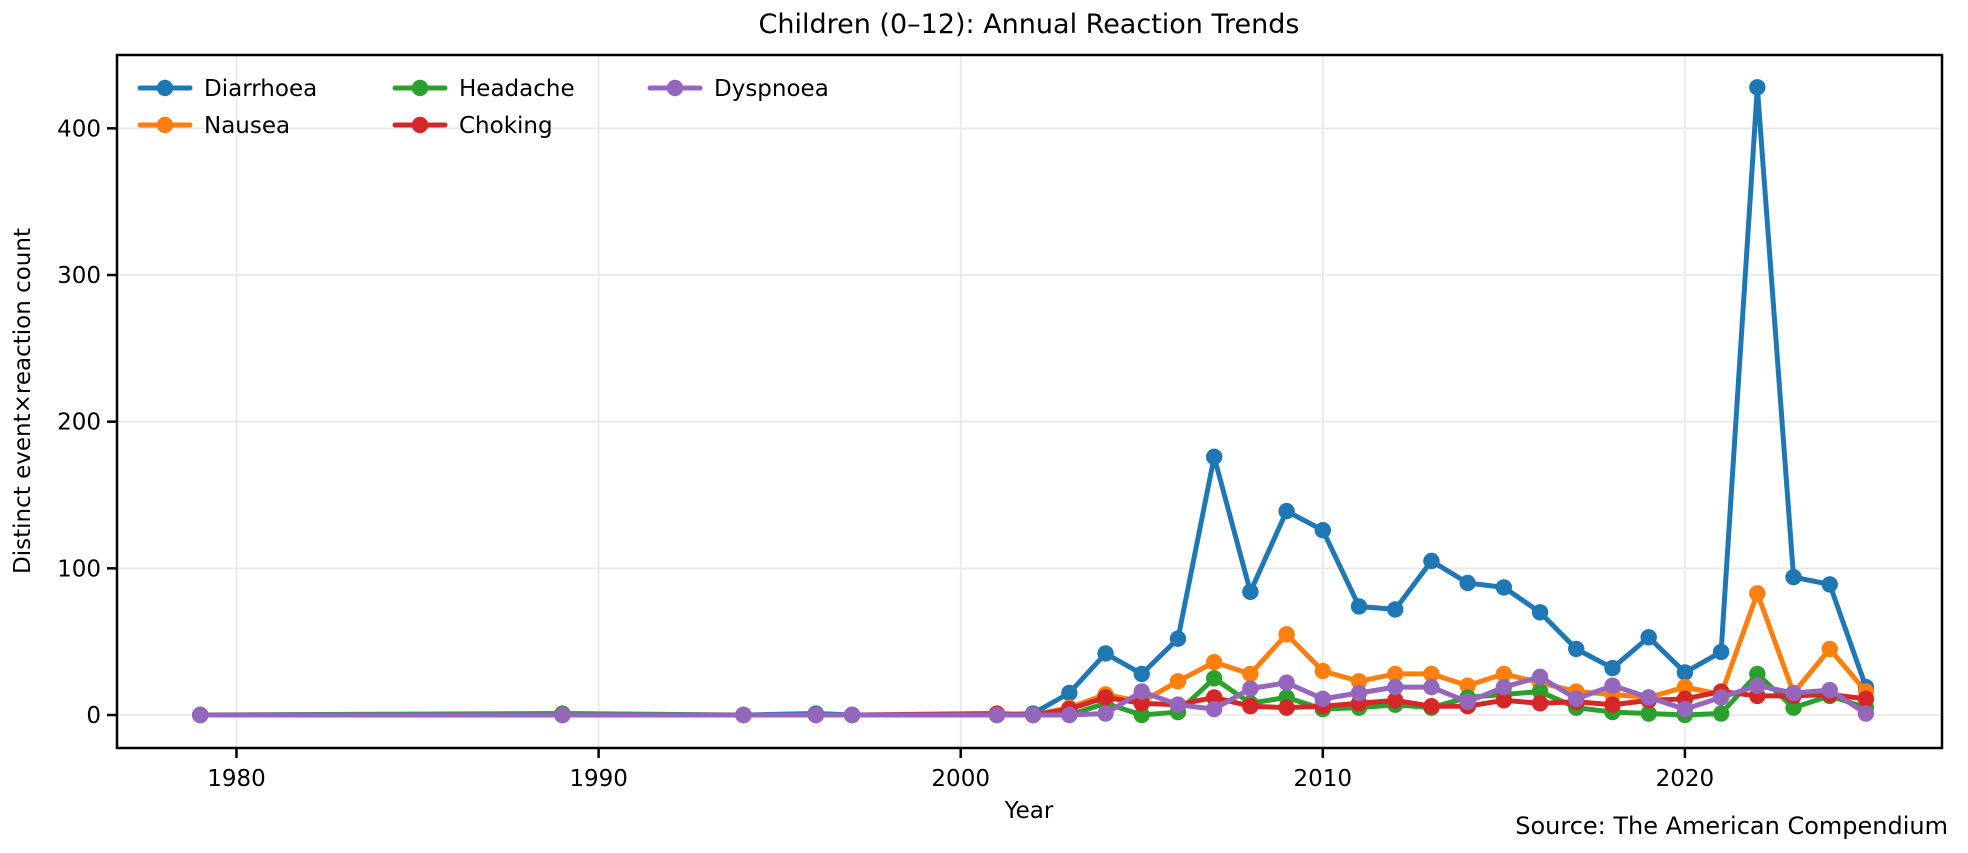 This screenshot has height=853, width=1968. What do you see at coordinates (1141, 691) in the screenshot?
I see `data-point-dyspnoea-2005` at bounding box center [1141, 691].